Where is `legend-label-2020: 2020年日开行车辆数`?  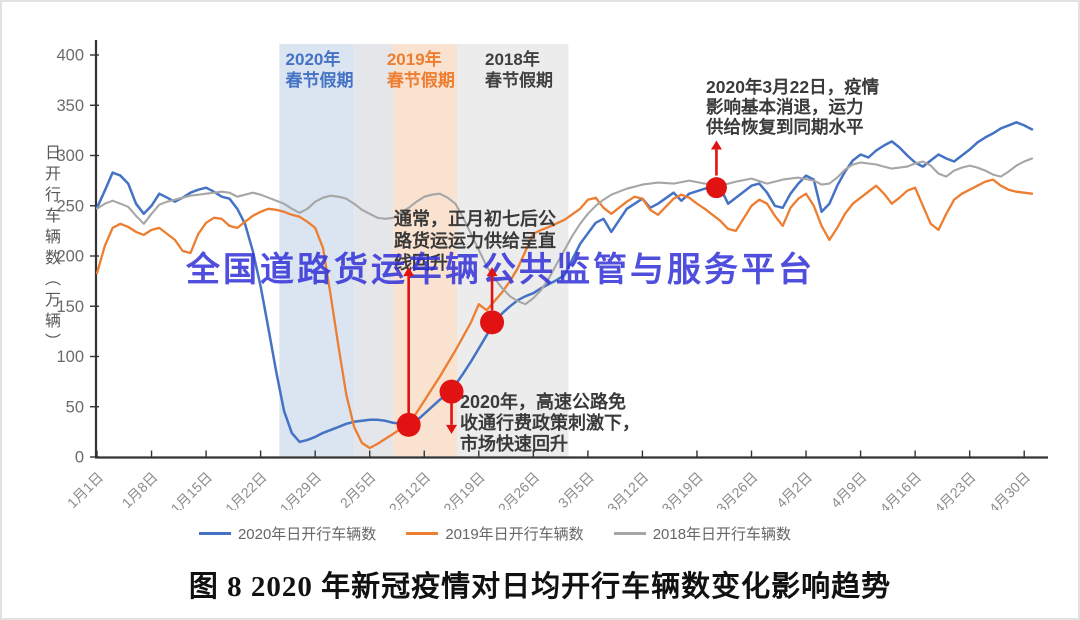
legend-label-2020: 2020年日开行车辆数 is located at coordinates (307, 534).